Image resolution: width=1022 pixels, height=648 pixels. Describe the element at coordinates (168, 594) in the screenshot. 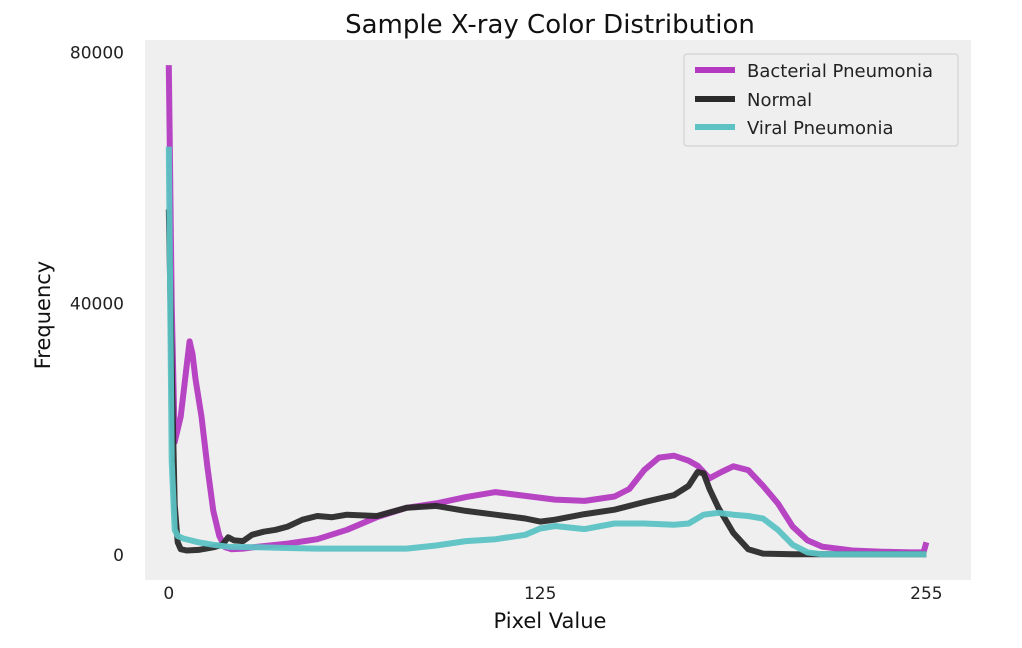

I see `x-tick-label: 0` at that location.